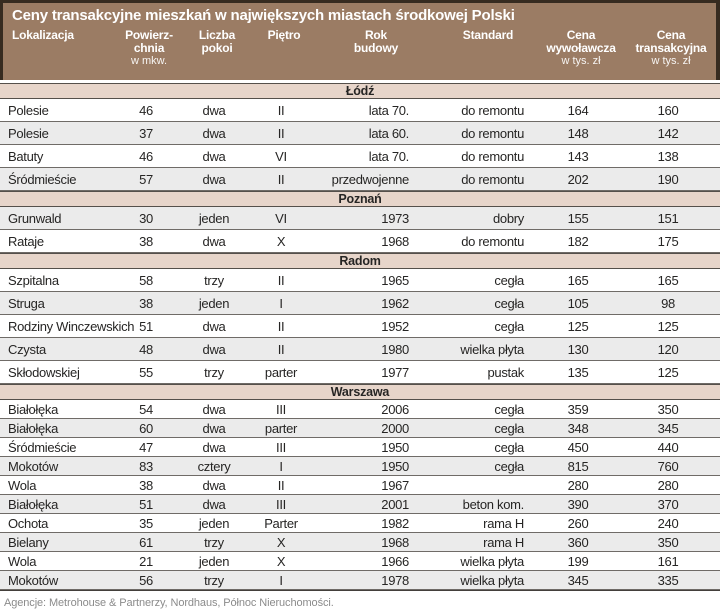 Image resolution: width=720 pixels, height=614 pixels. What do you see at coordinates (281, 428) in the screenshot?
I see `cell-pietro: parter` at bounding box center [281, 428].